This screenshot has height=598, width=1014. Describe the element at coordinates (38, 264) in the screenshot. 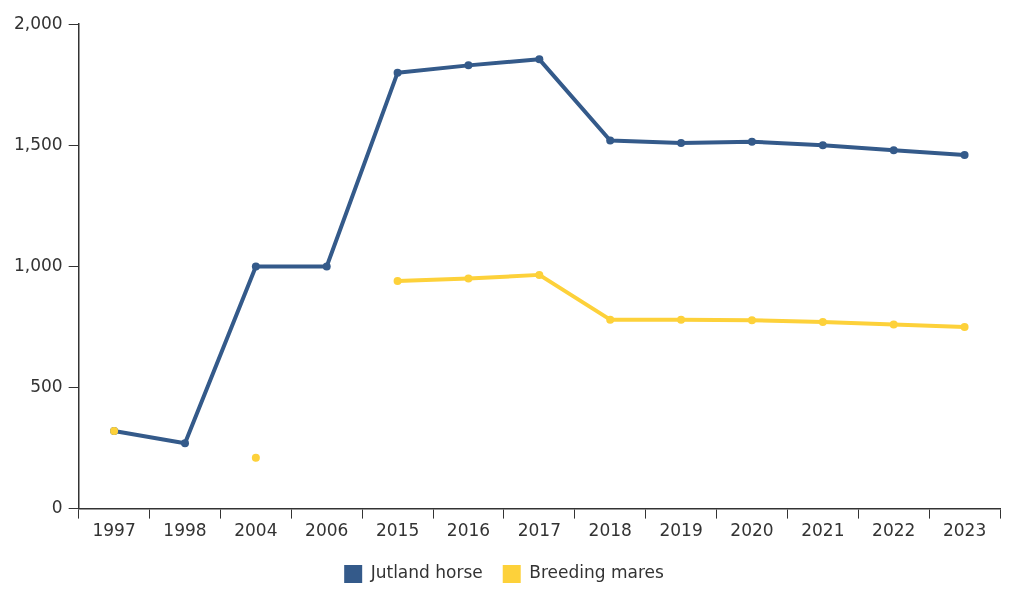

I see `y-tick-label: 1,000` at that location.